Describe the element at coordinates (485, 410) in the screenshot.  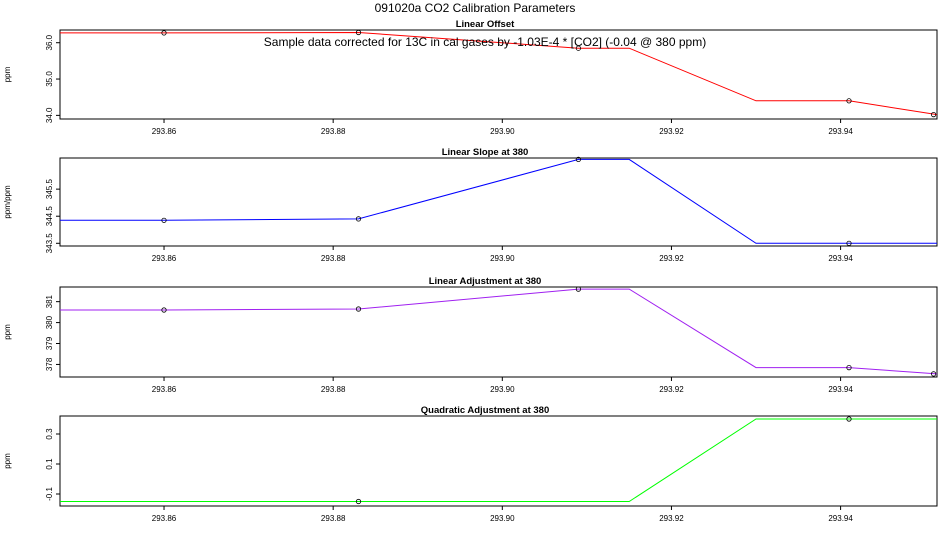
I see `panel-title: Quadratic Adjustment at 380` at that location.